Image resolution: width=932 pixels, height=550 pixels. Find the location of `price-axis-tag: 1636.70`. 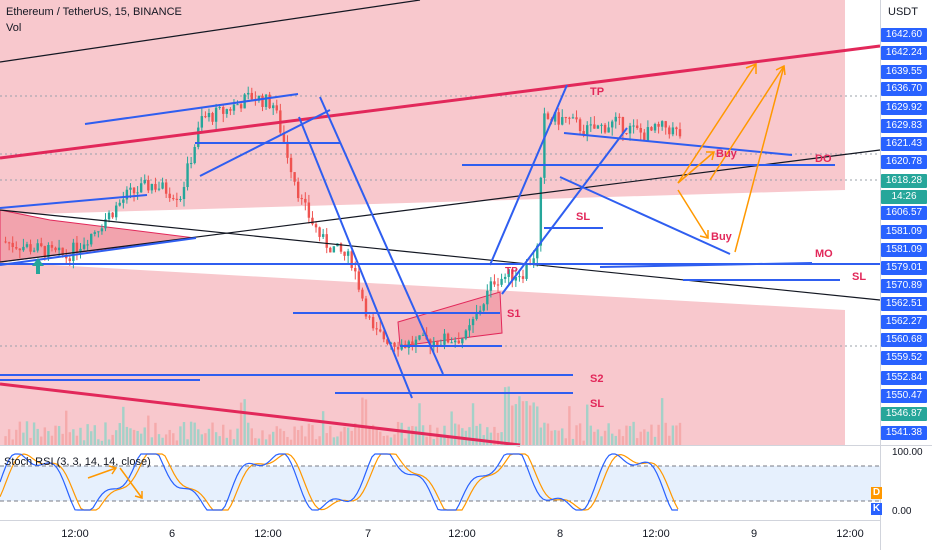

price-axis-tag: 1636.70 is located at coordinates (904, 89).